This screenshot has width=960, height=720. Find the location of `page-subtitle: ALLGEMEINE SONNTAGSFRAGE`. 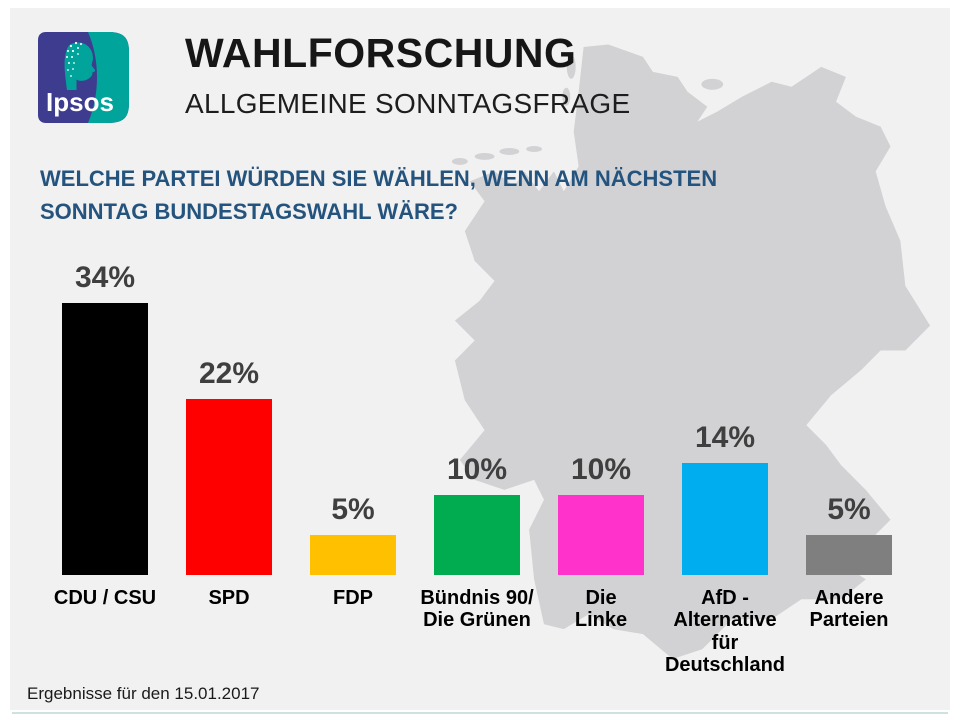

page-subtitle: ALLGEMEINE SONNTAGSFRAGE is located at coordinates (408, 103).